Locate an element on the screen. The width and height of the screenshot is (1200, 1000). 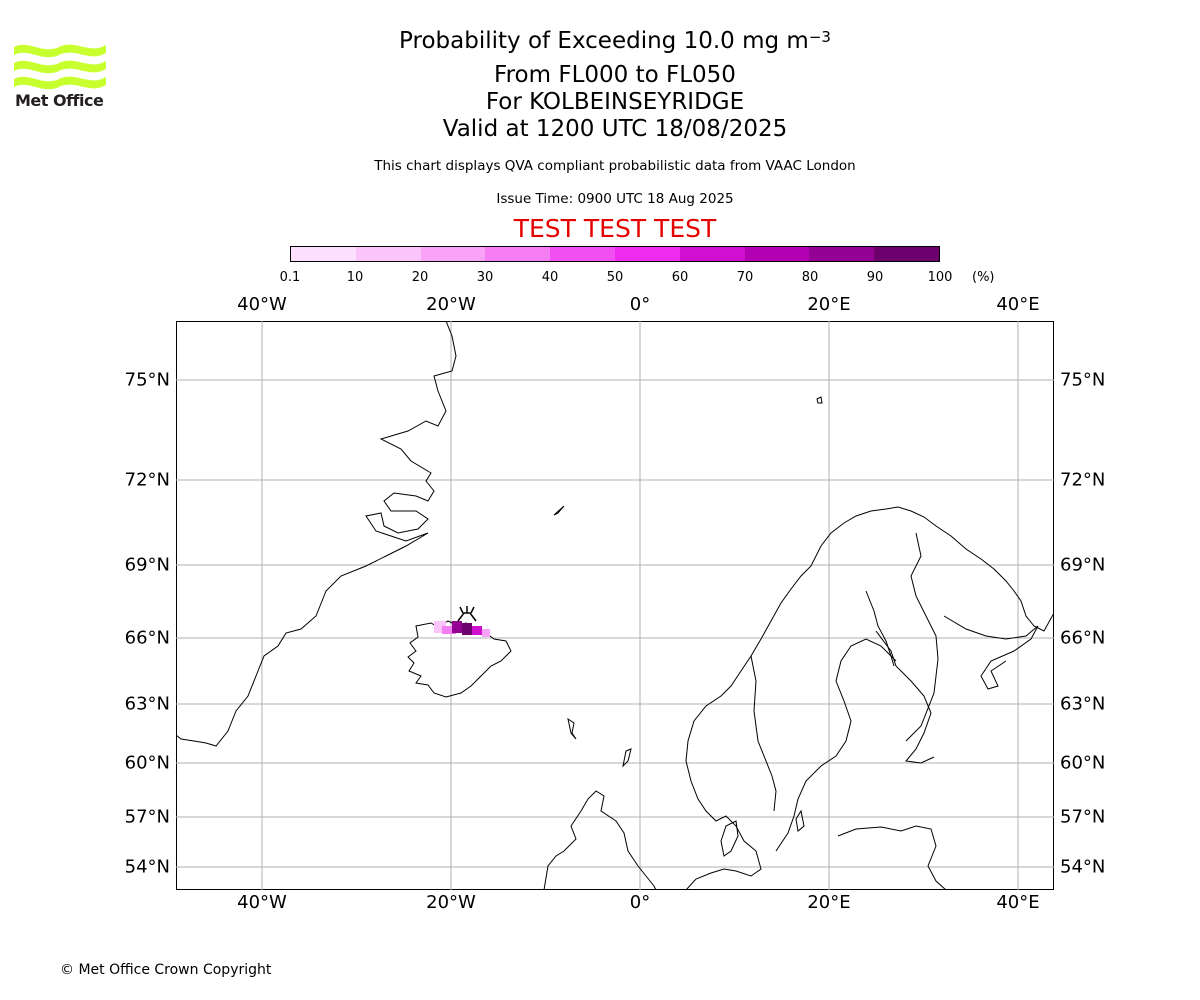
colorbar-tick-label: 10 is located at coordinates (355, 277).